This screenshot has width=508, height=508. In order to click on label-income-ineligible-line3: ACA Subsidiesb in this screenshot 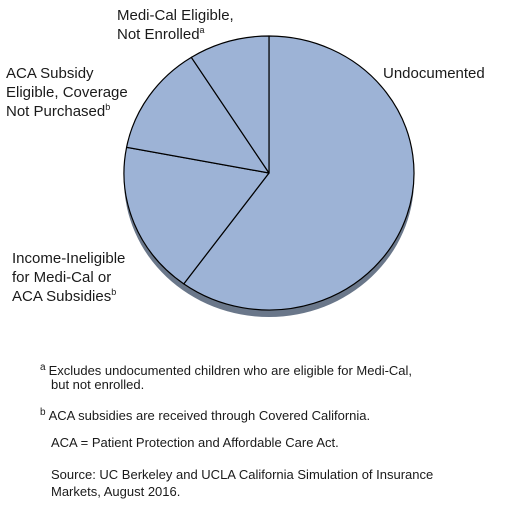, I will do `click(64, 296)`.